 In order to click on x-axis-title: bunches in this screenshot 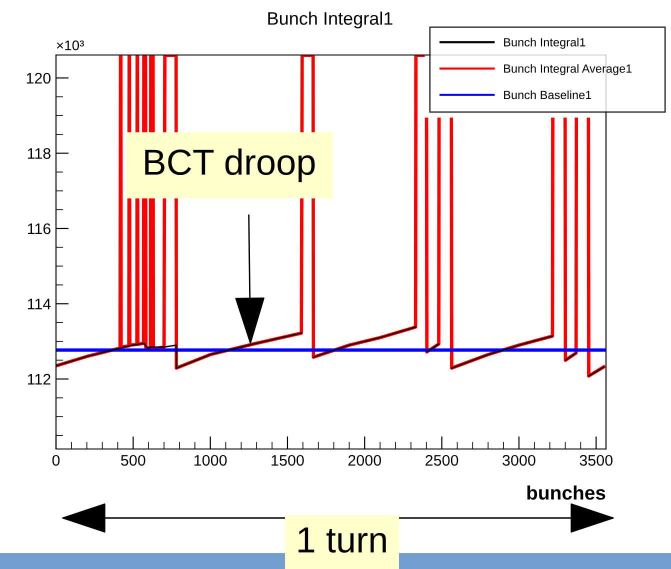, I will do `click(566, 492)`.